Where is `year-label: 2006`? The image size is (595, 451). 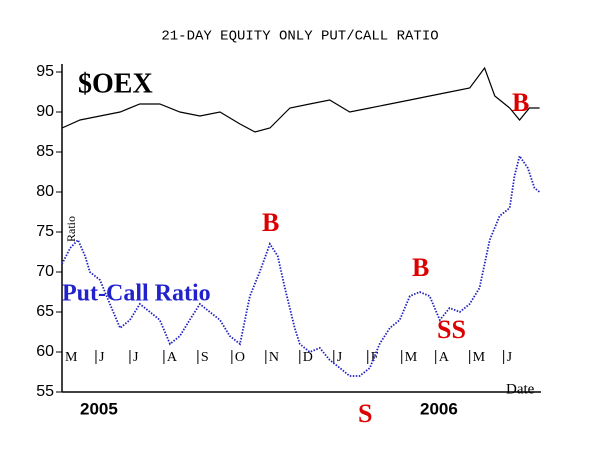 year-label: 2006 is located at coordinates (439, 408).